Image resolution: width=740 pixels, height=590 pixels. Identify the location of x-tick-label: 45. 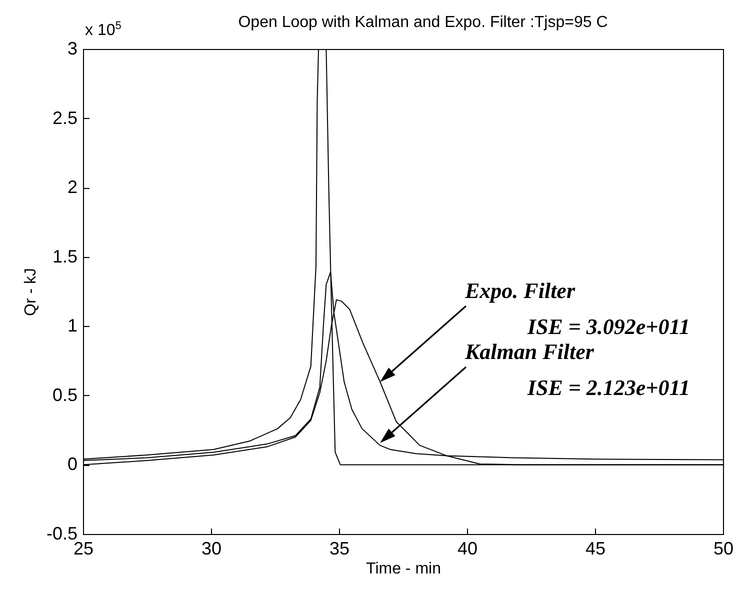
(595, 548).